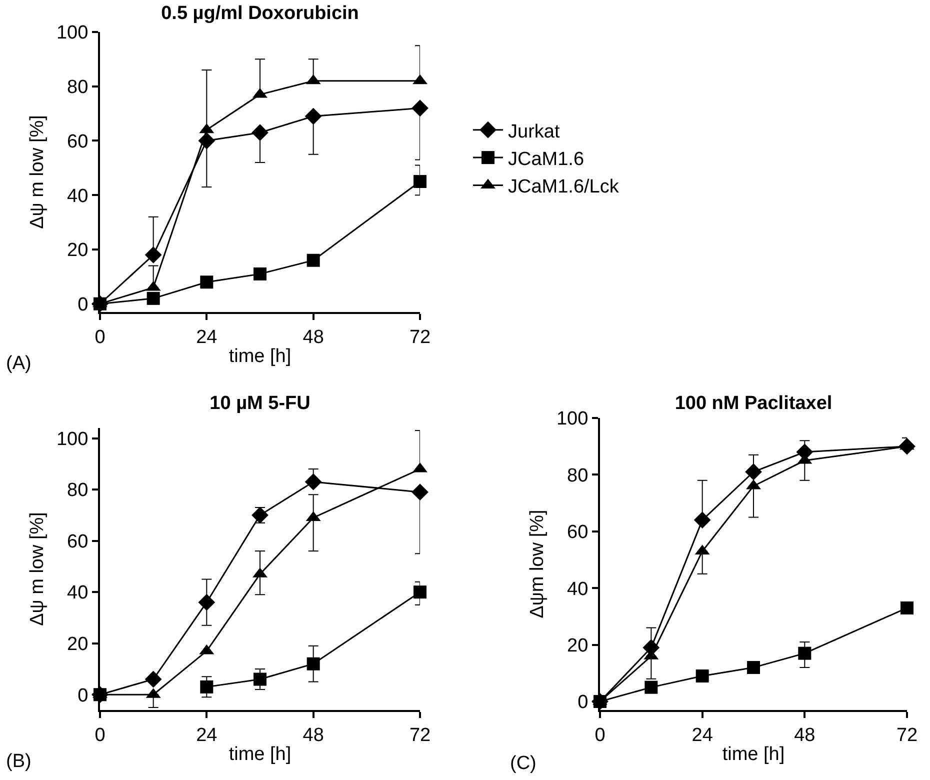 Image resolution: width=930 pixels, height=780 pixels. What do you see at coordinates (546, 159) in the screenshot?
I see `legend-label: JCaM1.6` at bounding box center [546, 159].